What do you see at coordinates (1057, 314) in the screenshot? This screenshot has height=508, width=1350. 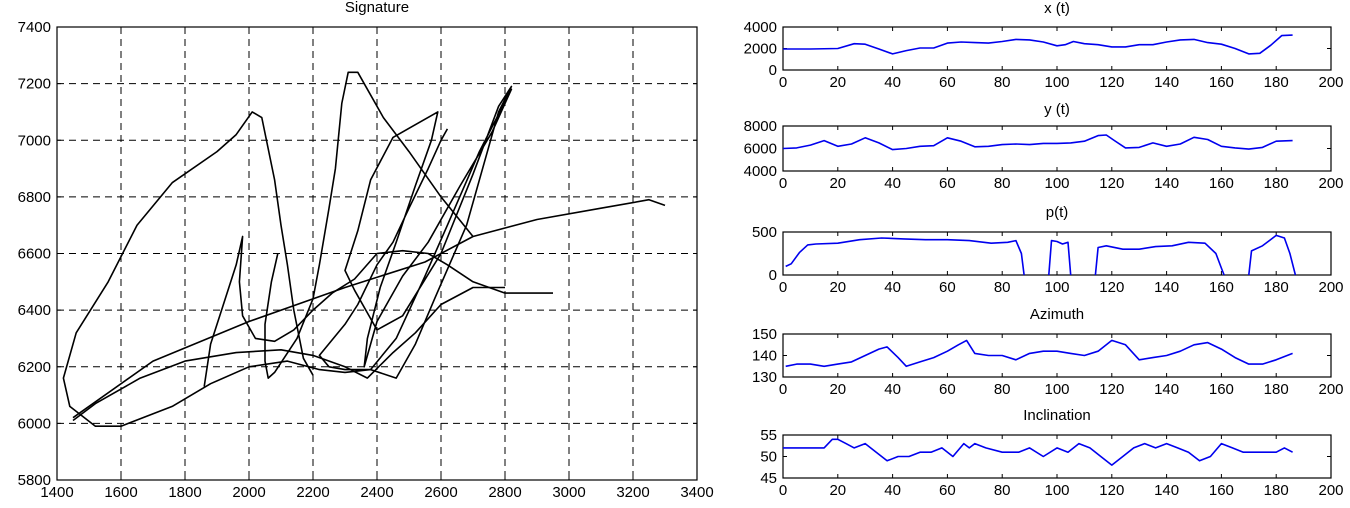 I see `azimuth-title: Azimuth` at bounding box center [1057, 314].